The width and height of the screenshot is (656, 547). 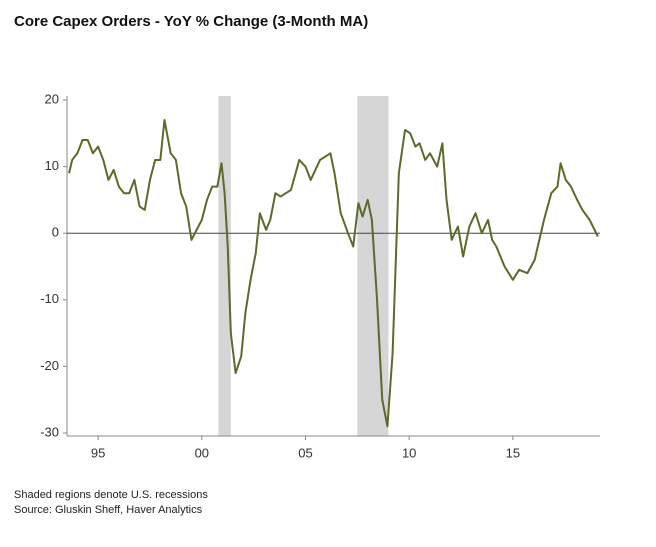 I want to click on x-tick-label: 95, so click(x=98, y=452).